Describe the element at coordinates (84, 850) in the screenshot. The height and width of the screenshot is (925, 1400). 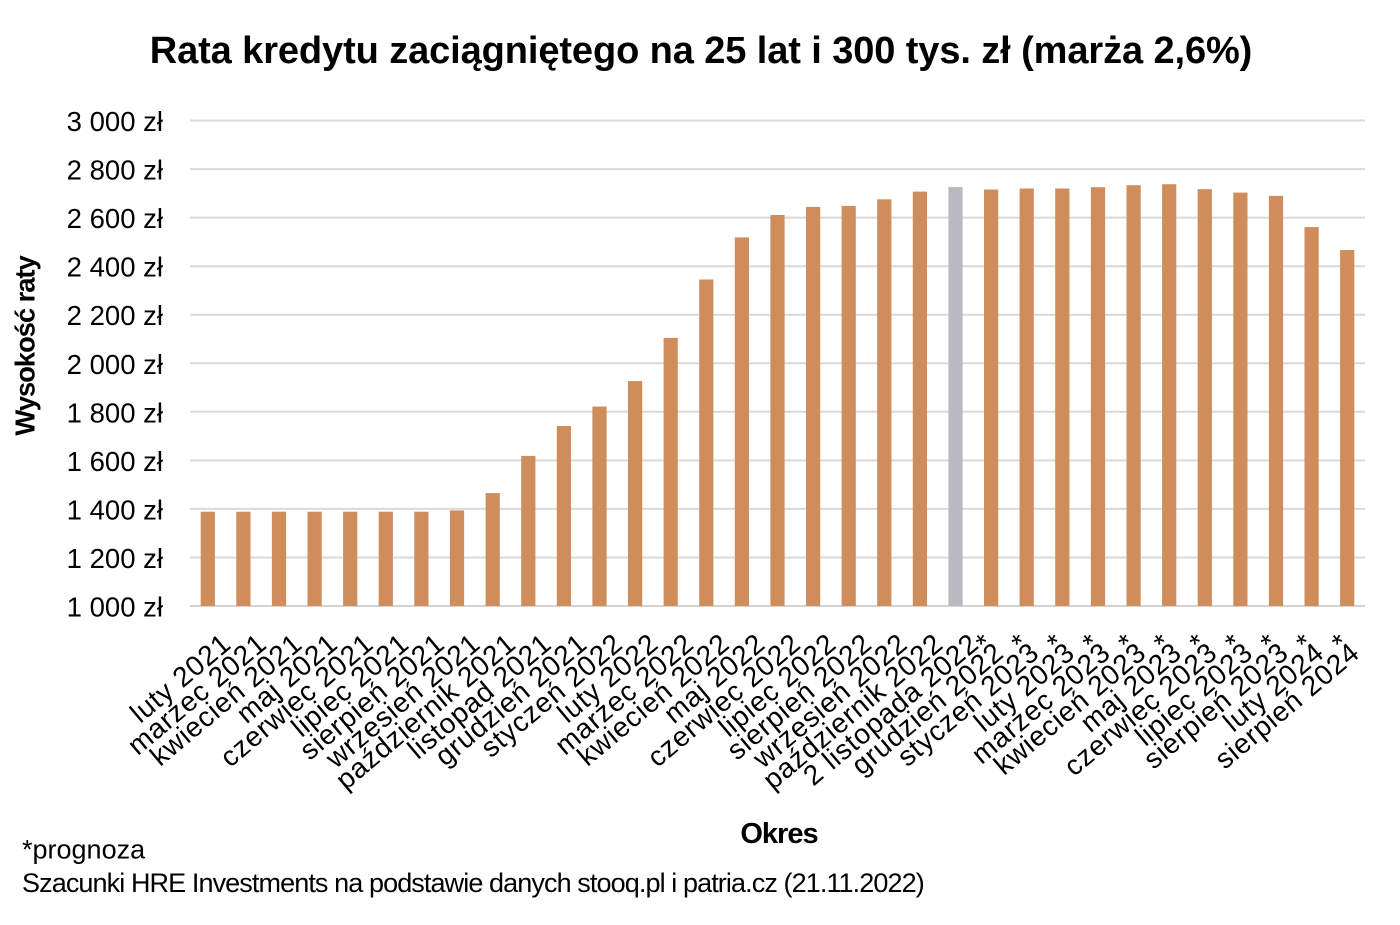
I see `svg-text: *prognoza` at that location.